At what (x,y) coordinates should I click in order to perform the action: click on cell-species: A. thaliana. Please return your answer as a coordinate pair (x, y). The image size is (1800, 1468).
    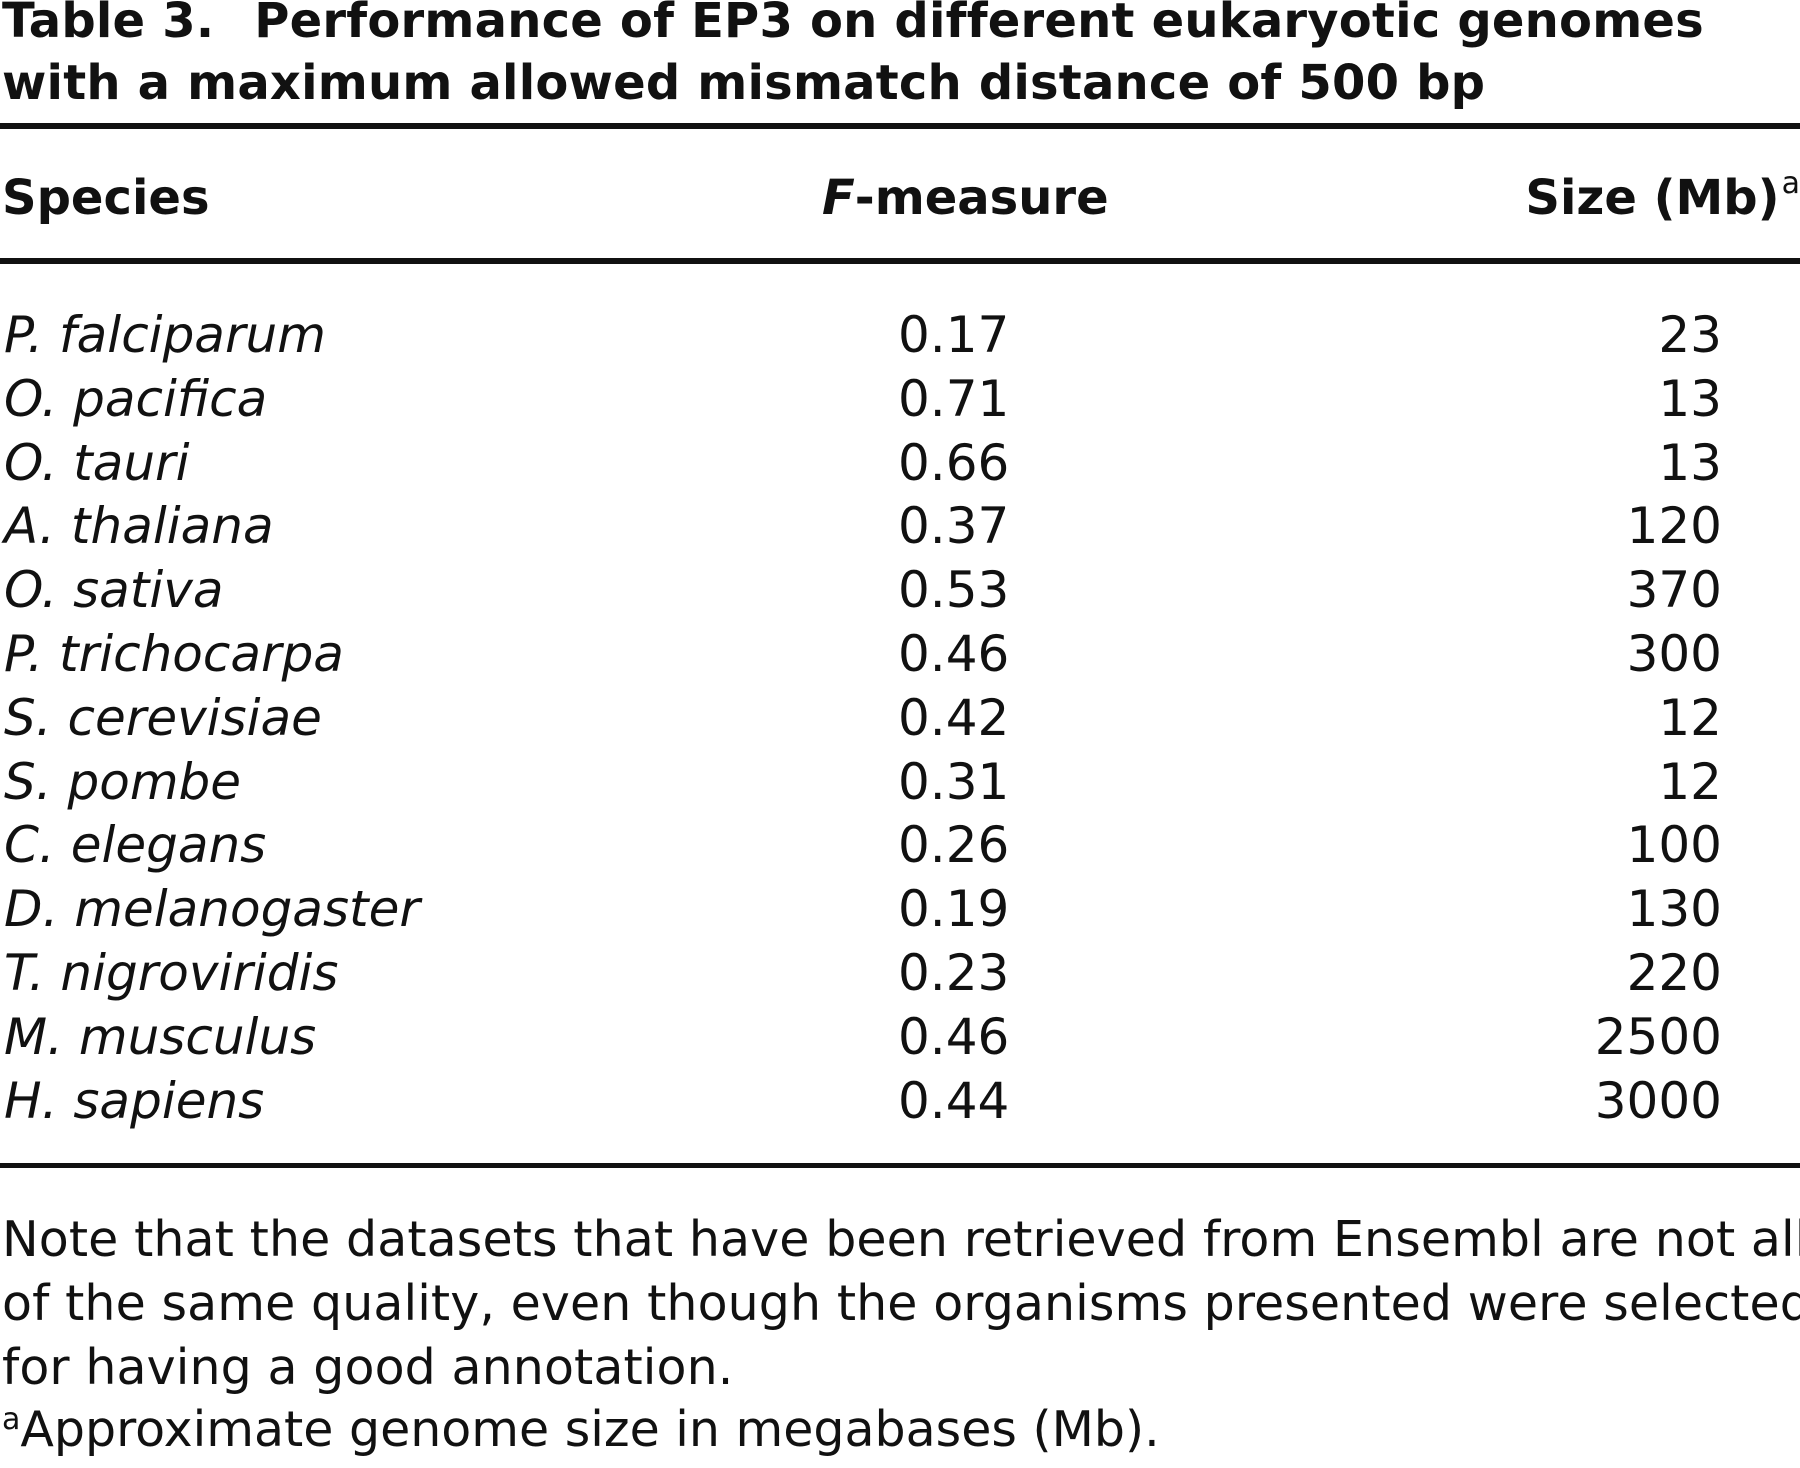
    Looking at the image, I should click on (139, 526).